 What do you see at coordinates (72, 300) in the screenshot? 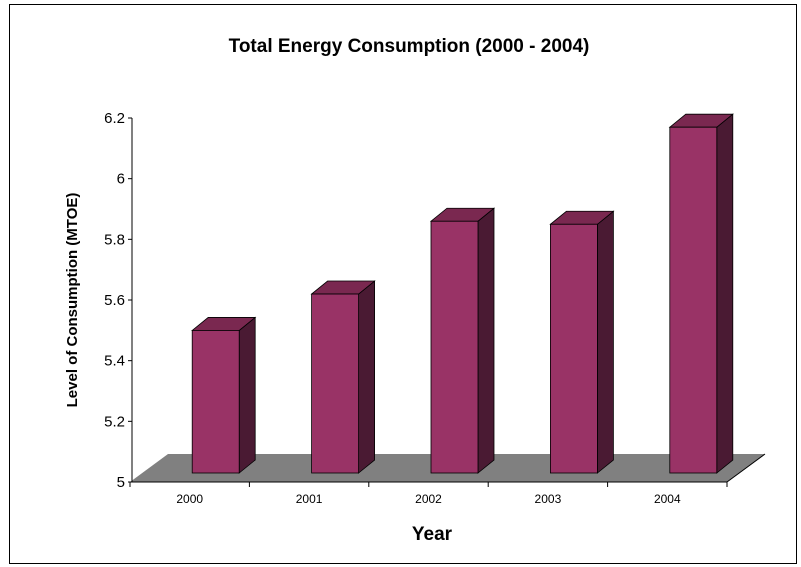
I see `y-axis-title: Level of Consumption (MTOE)` at bounding box center [72, 300].